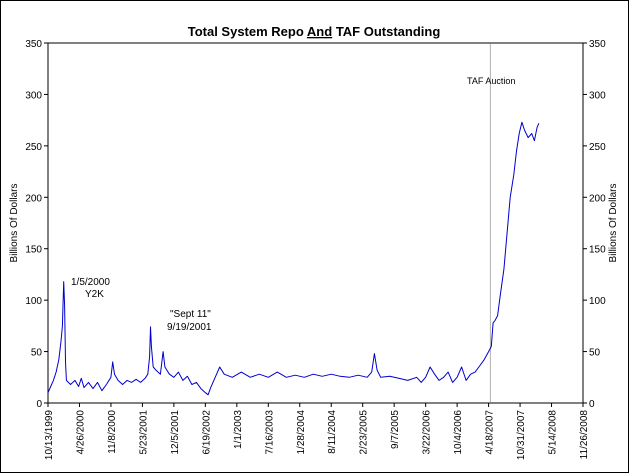  What do you see at coordinates (319, 31) in the screenshot?
I see `title-part-2: And` at bounding box center [319, 31].